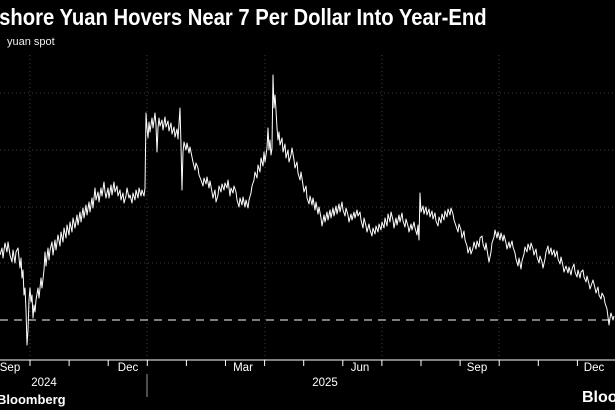  Describe the element at coordinates (360, 368) in the screenshot. I see `x-axis-month-label: Jun` at that location.